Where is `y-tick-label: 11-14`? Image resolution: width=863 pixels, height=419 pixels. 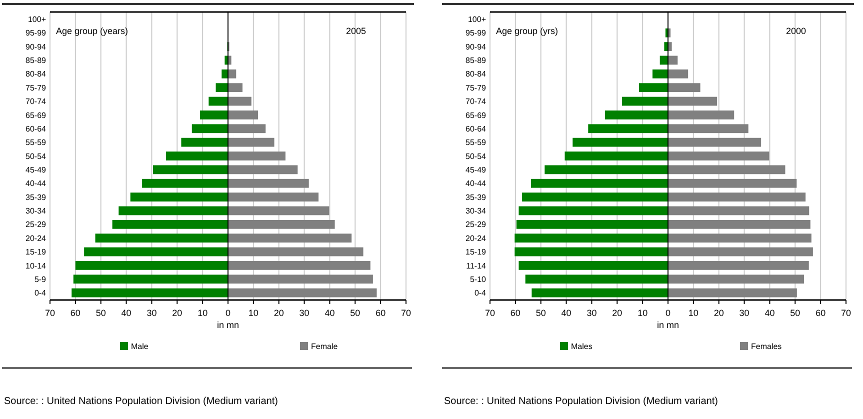
y-tick-label: 11-14 is located at coordinates (476, 265).